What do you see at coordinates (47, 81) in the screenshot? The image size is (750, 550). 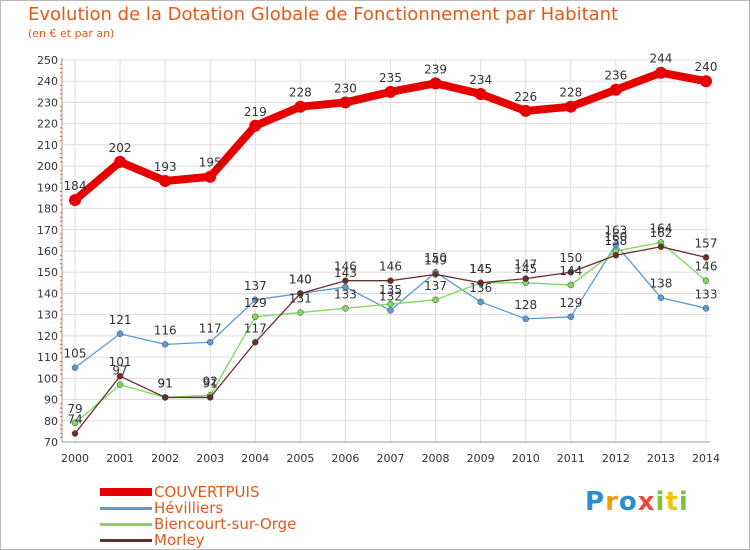 I see `y-tick-label: 240` at bounding box center [47, 81].